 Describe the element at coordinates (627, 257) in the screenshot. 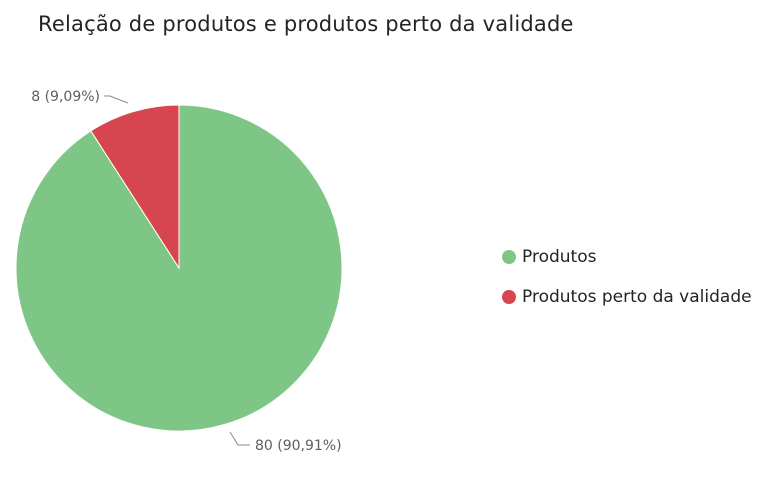

I see `legend-item-produtos: Produtos` at that location.